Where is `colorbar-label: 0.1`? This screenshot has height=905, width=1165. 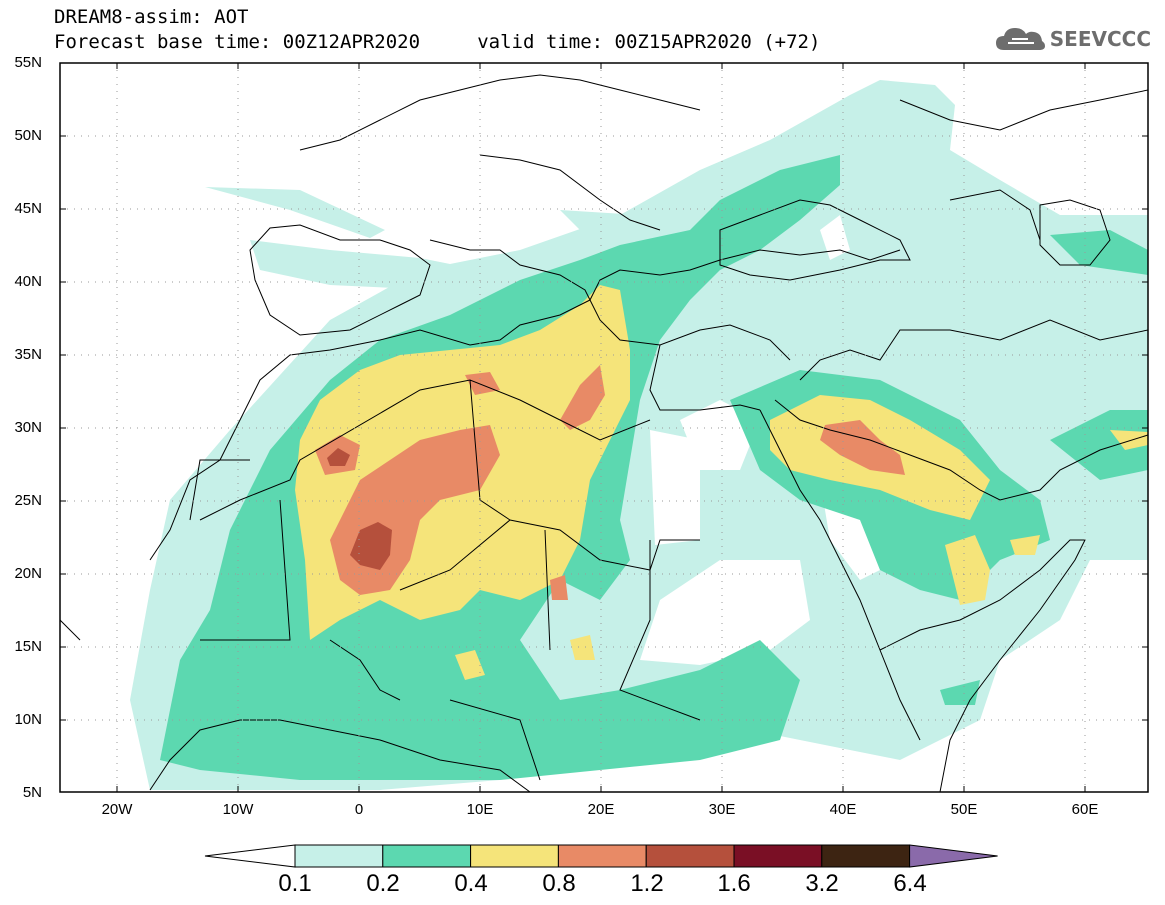
colorbar-label: 0.1 is located at coordinates (295, 883).